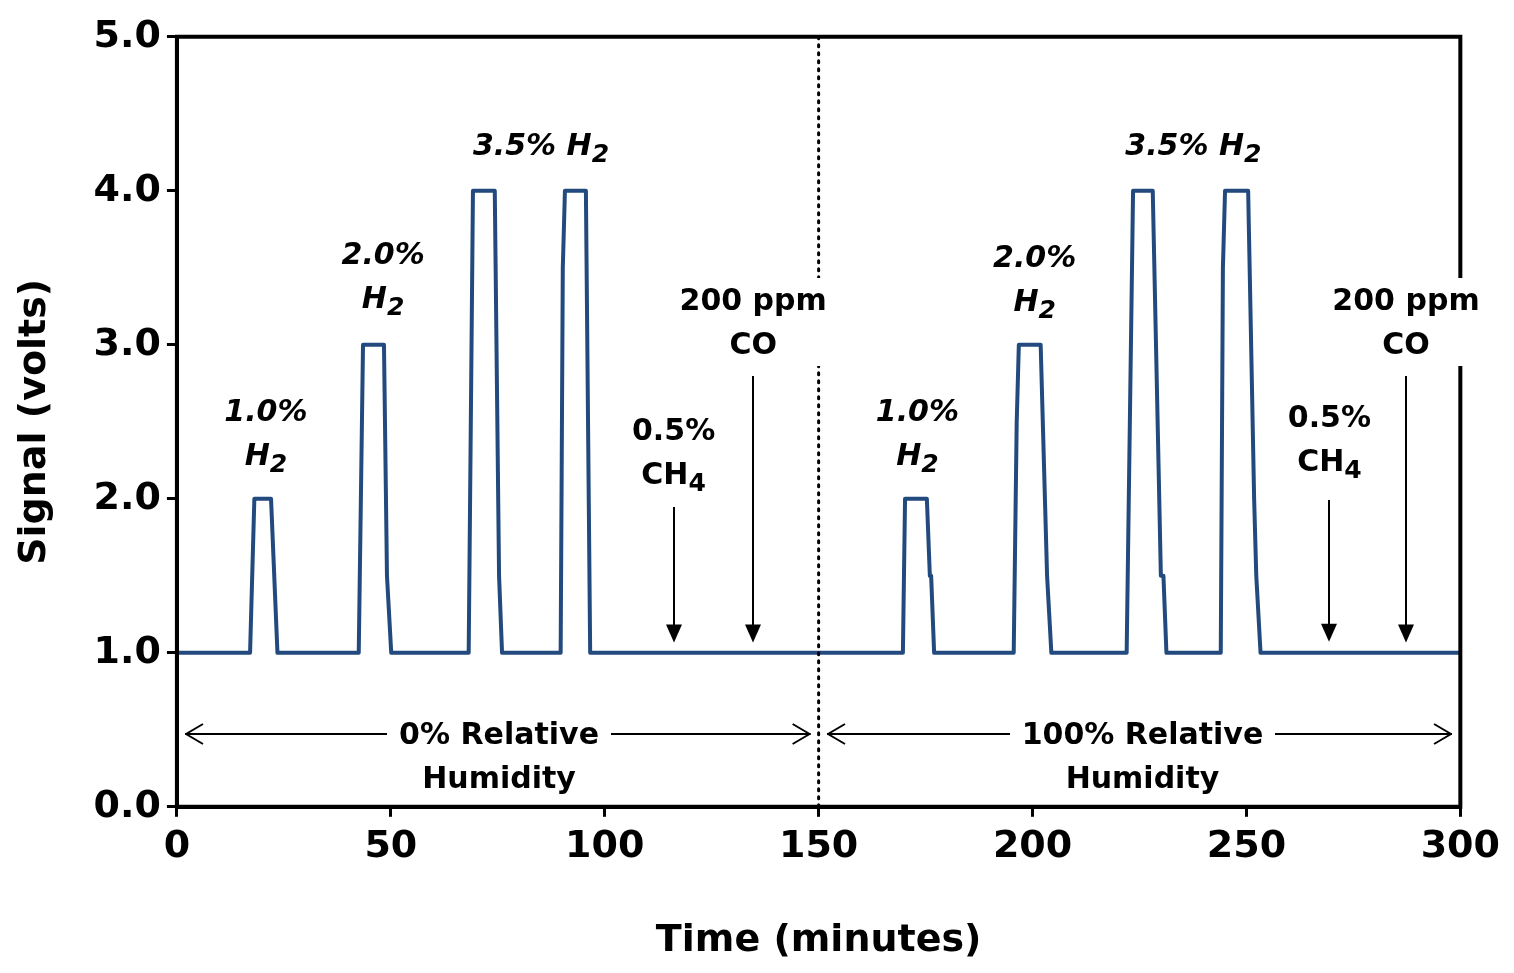 The width and height of the screenshot is (1514, 973). Describe the element at coordinates (127, 495) in the screenshot. I see `y-tick-label: 2.0` at that location.